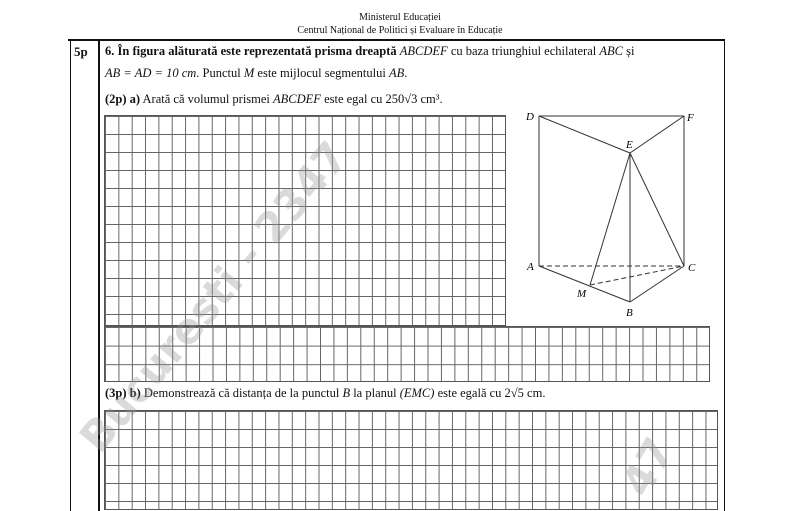 The width and height of the screenshot is (800, 511). What do you see at coordinates (135, 393) in the screenshot?
I see `part-b-label: b)` at bounding box center [135, 393].